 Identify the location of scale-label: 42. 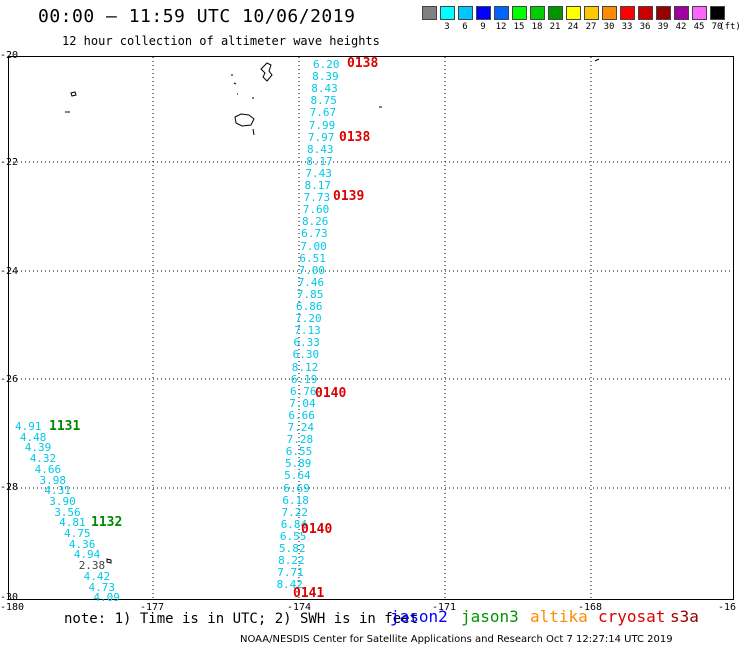
(681, 27).